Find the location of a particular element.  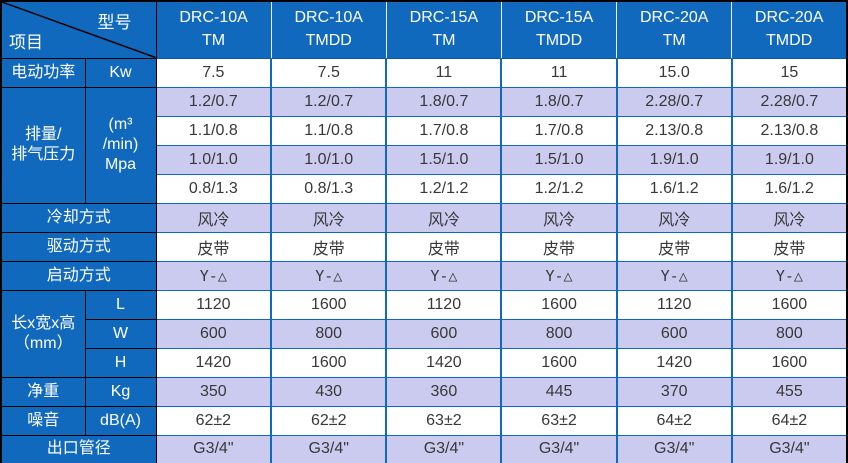

diagonal-divider is located at coordinates (79, 30).